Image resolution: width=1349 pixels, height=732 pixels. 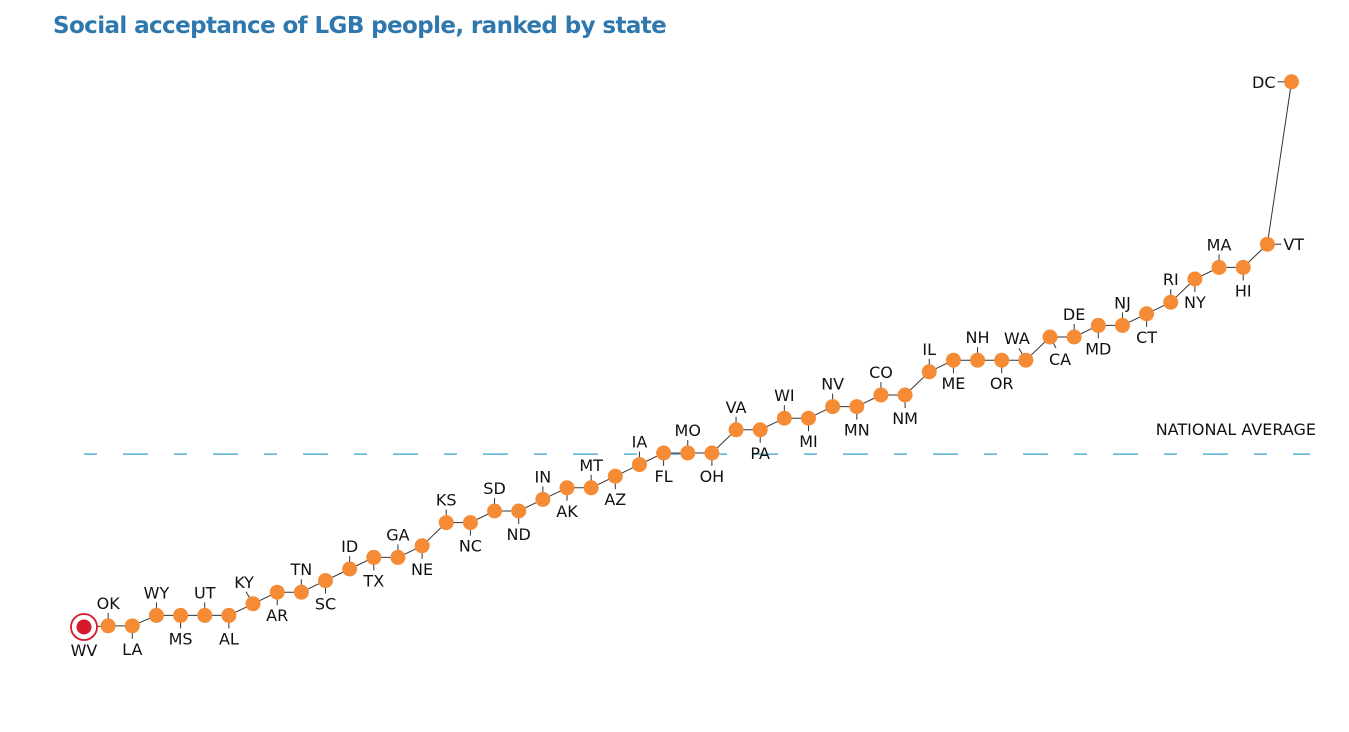 I want to click on data-point-ms, so click(x=181, y=615).